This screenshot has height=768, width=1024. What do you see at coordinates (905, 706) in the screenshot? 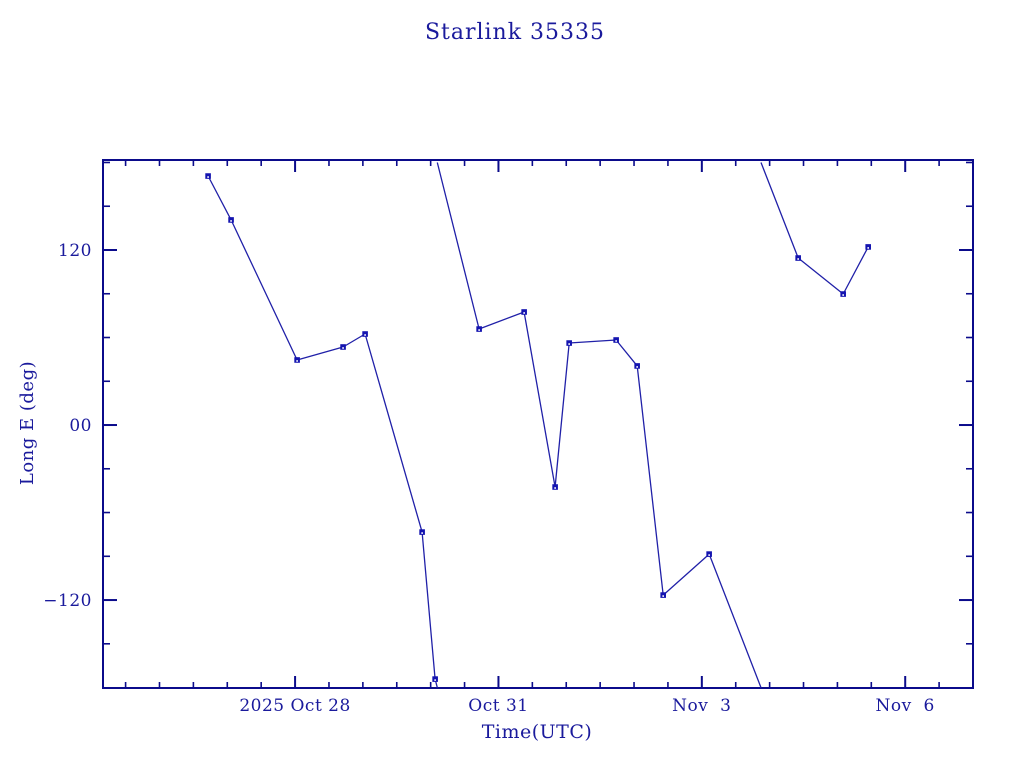
I see `x-tick-label: Nov 6` at bounding box center [905, 706].